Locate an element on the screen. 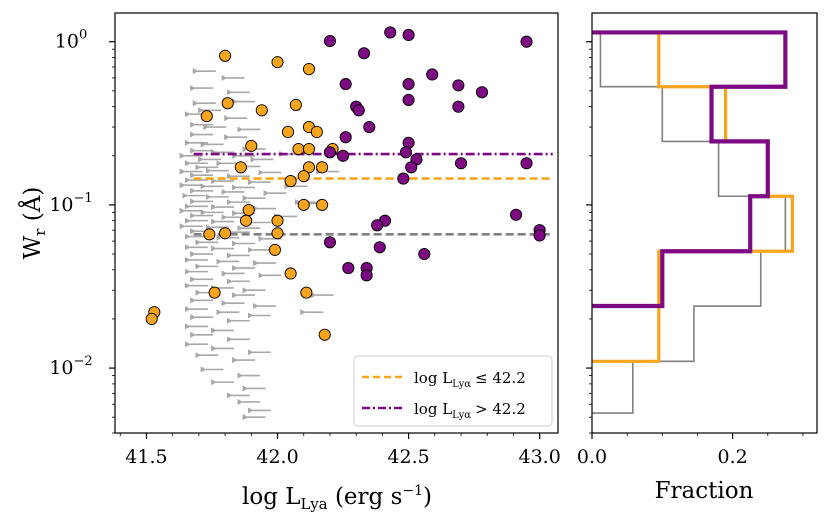  legend: log LLyα ≤ 42.2 log LLyα > 42.2 is located at coordinates (453, 391).